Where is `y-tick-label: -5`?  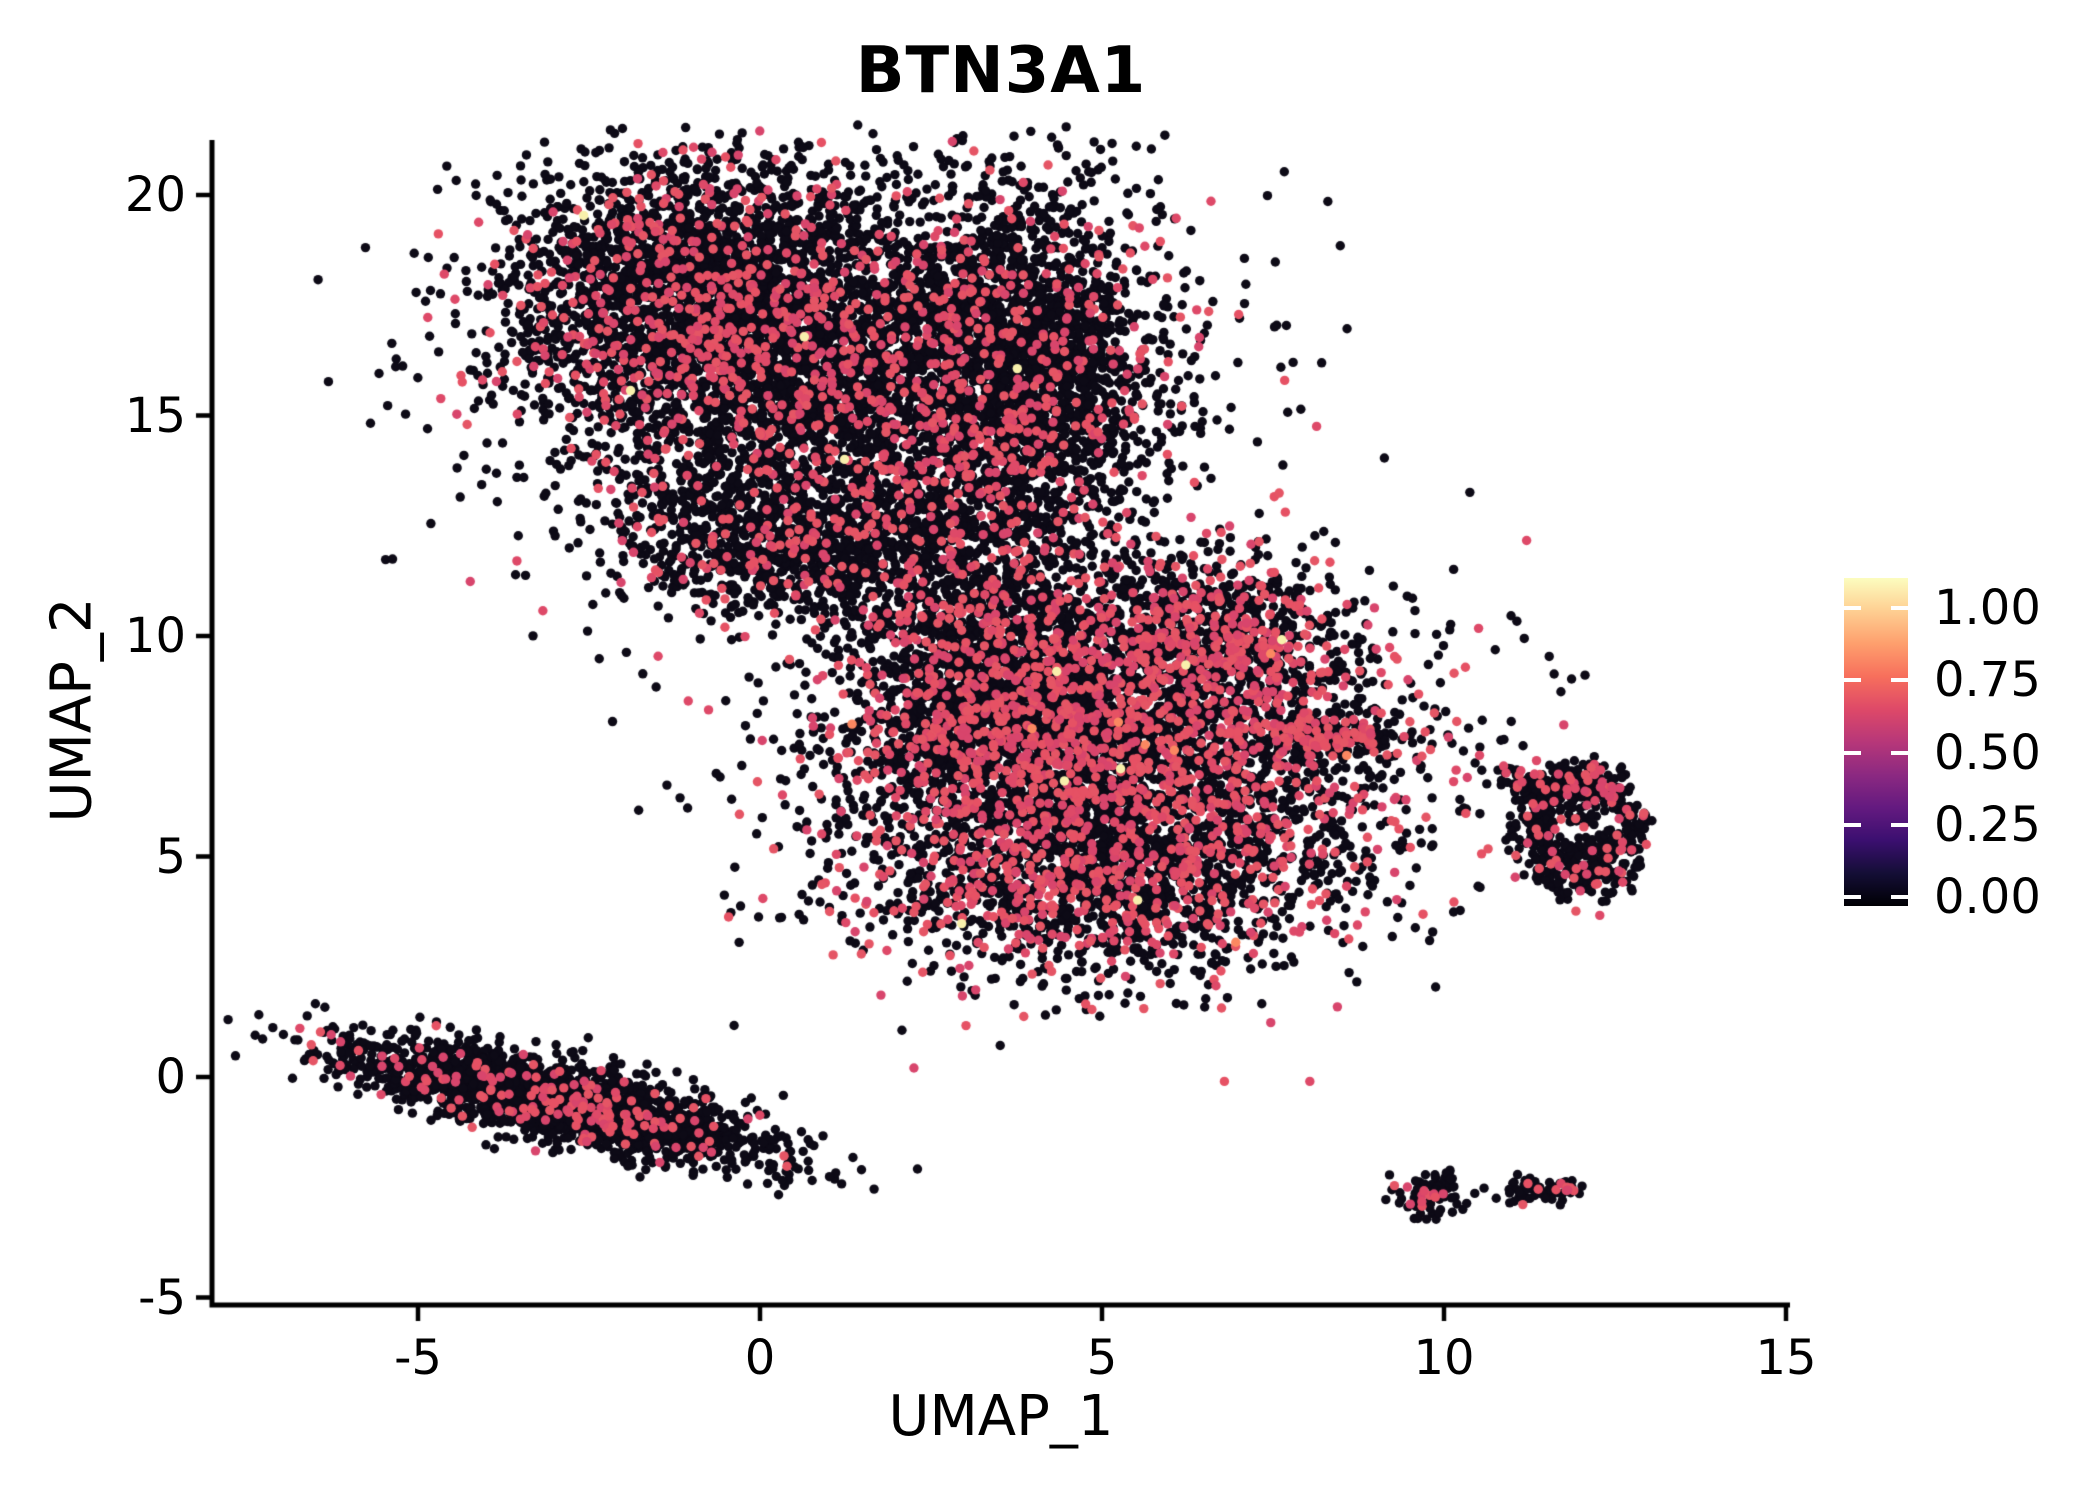 y-tick-label: -5 is located at coordinates (162, 1297).